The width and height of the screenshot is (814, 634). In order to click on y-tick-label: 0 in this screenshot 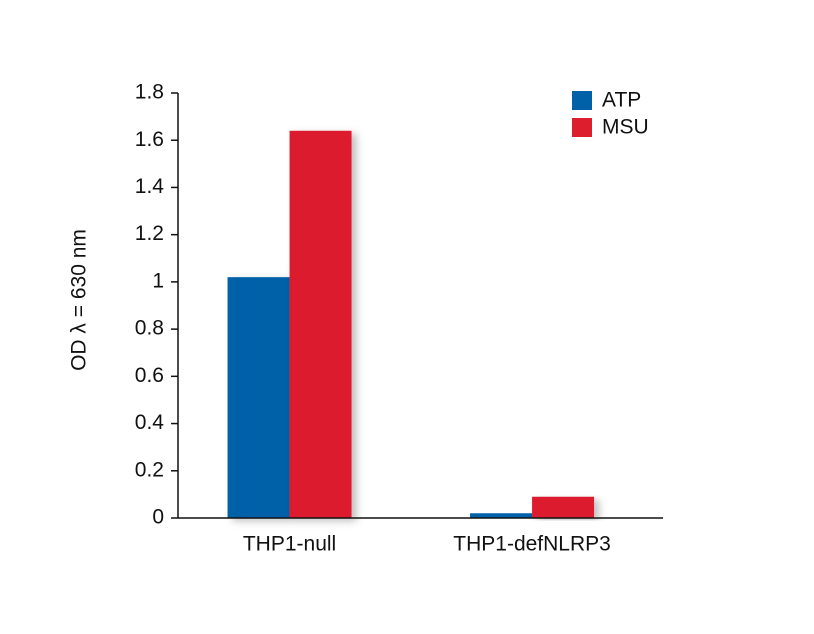, I will do `click(158, 517)`.